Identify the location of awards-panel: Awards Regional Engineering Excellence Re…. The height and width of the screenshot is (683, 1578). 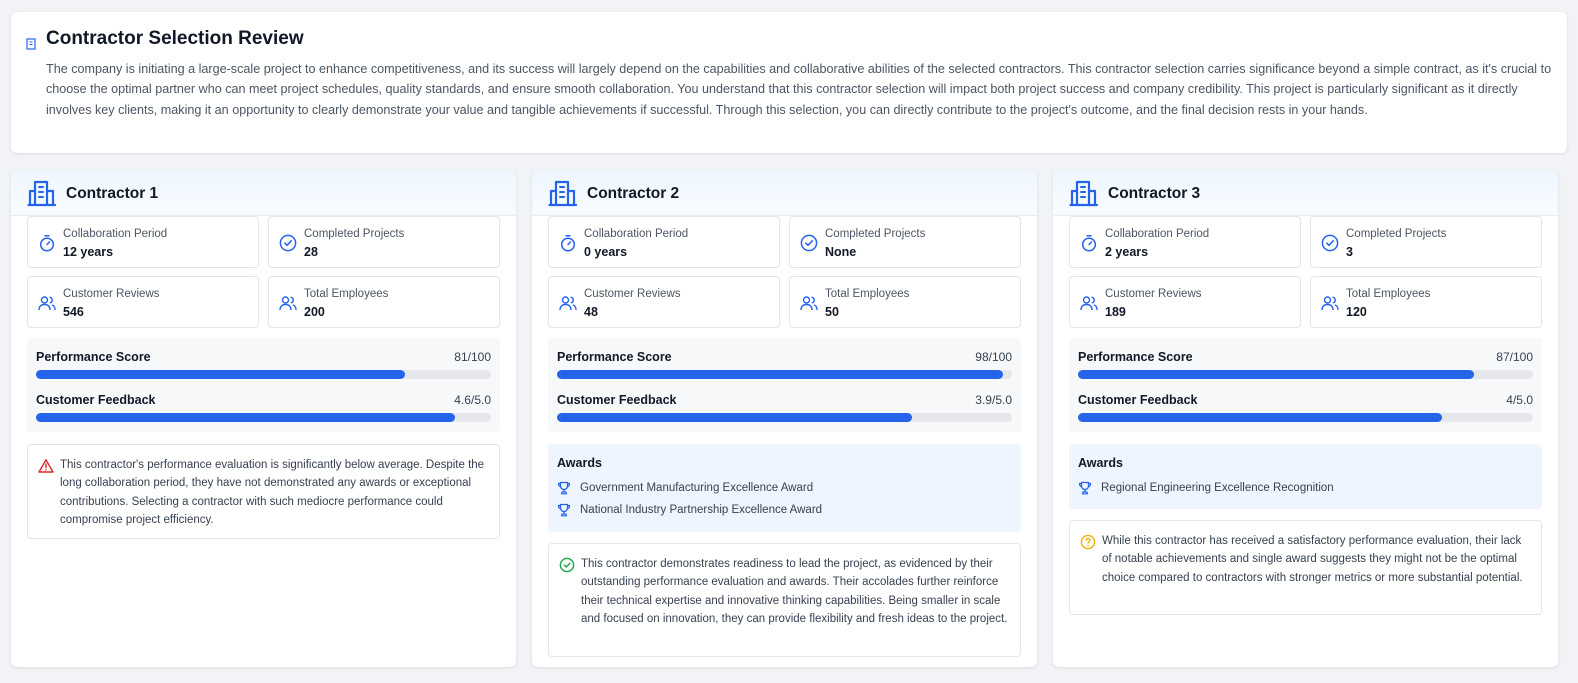
(1305, 476).